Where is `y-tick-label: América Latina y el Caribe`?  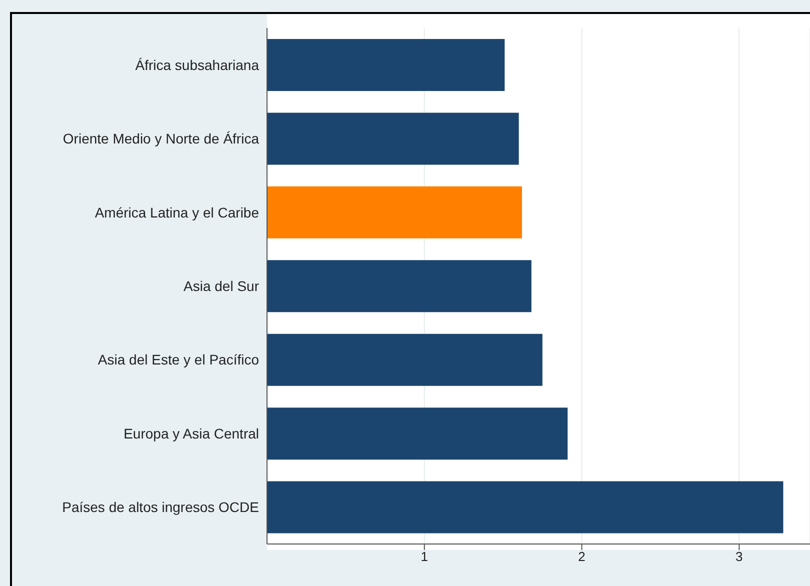 y-tick-label: América Latina y el Caribe is located at coordinates (177, 212).